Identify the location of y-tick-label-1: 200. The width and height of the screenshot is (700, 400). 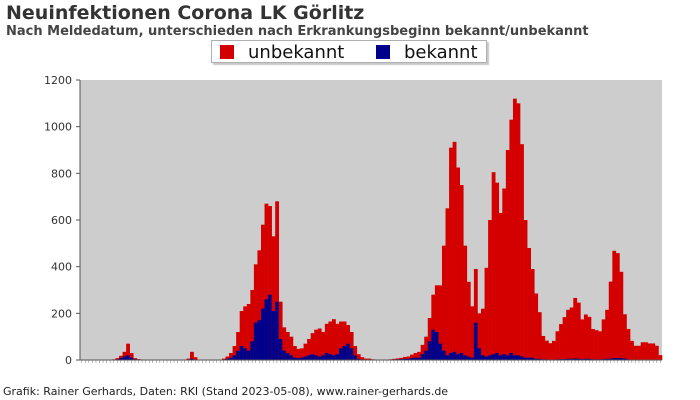
(61, 313).